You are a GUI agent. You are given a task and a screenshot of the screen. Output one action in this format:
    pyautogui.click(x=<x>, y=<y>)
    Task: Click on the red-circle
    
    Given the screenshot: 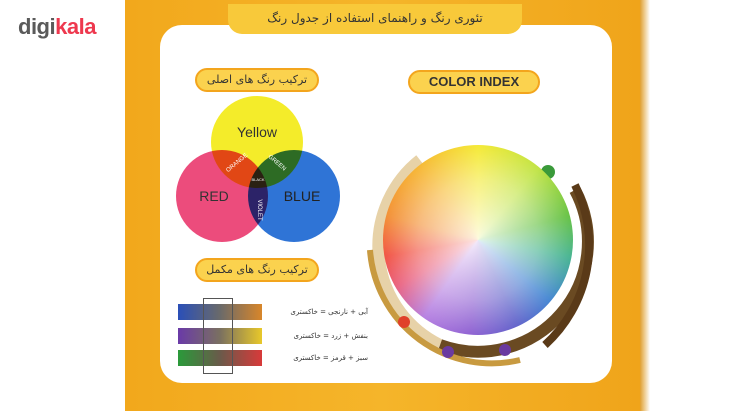 What is the action you would take?
    pyautogui.click(x=222, y=196)
    